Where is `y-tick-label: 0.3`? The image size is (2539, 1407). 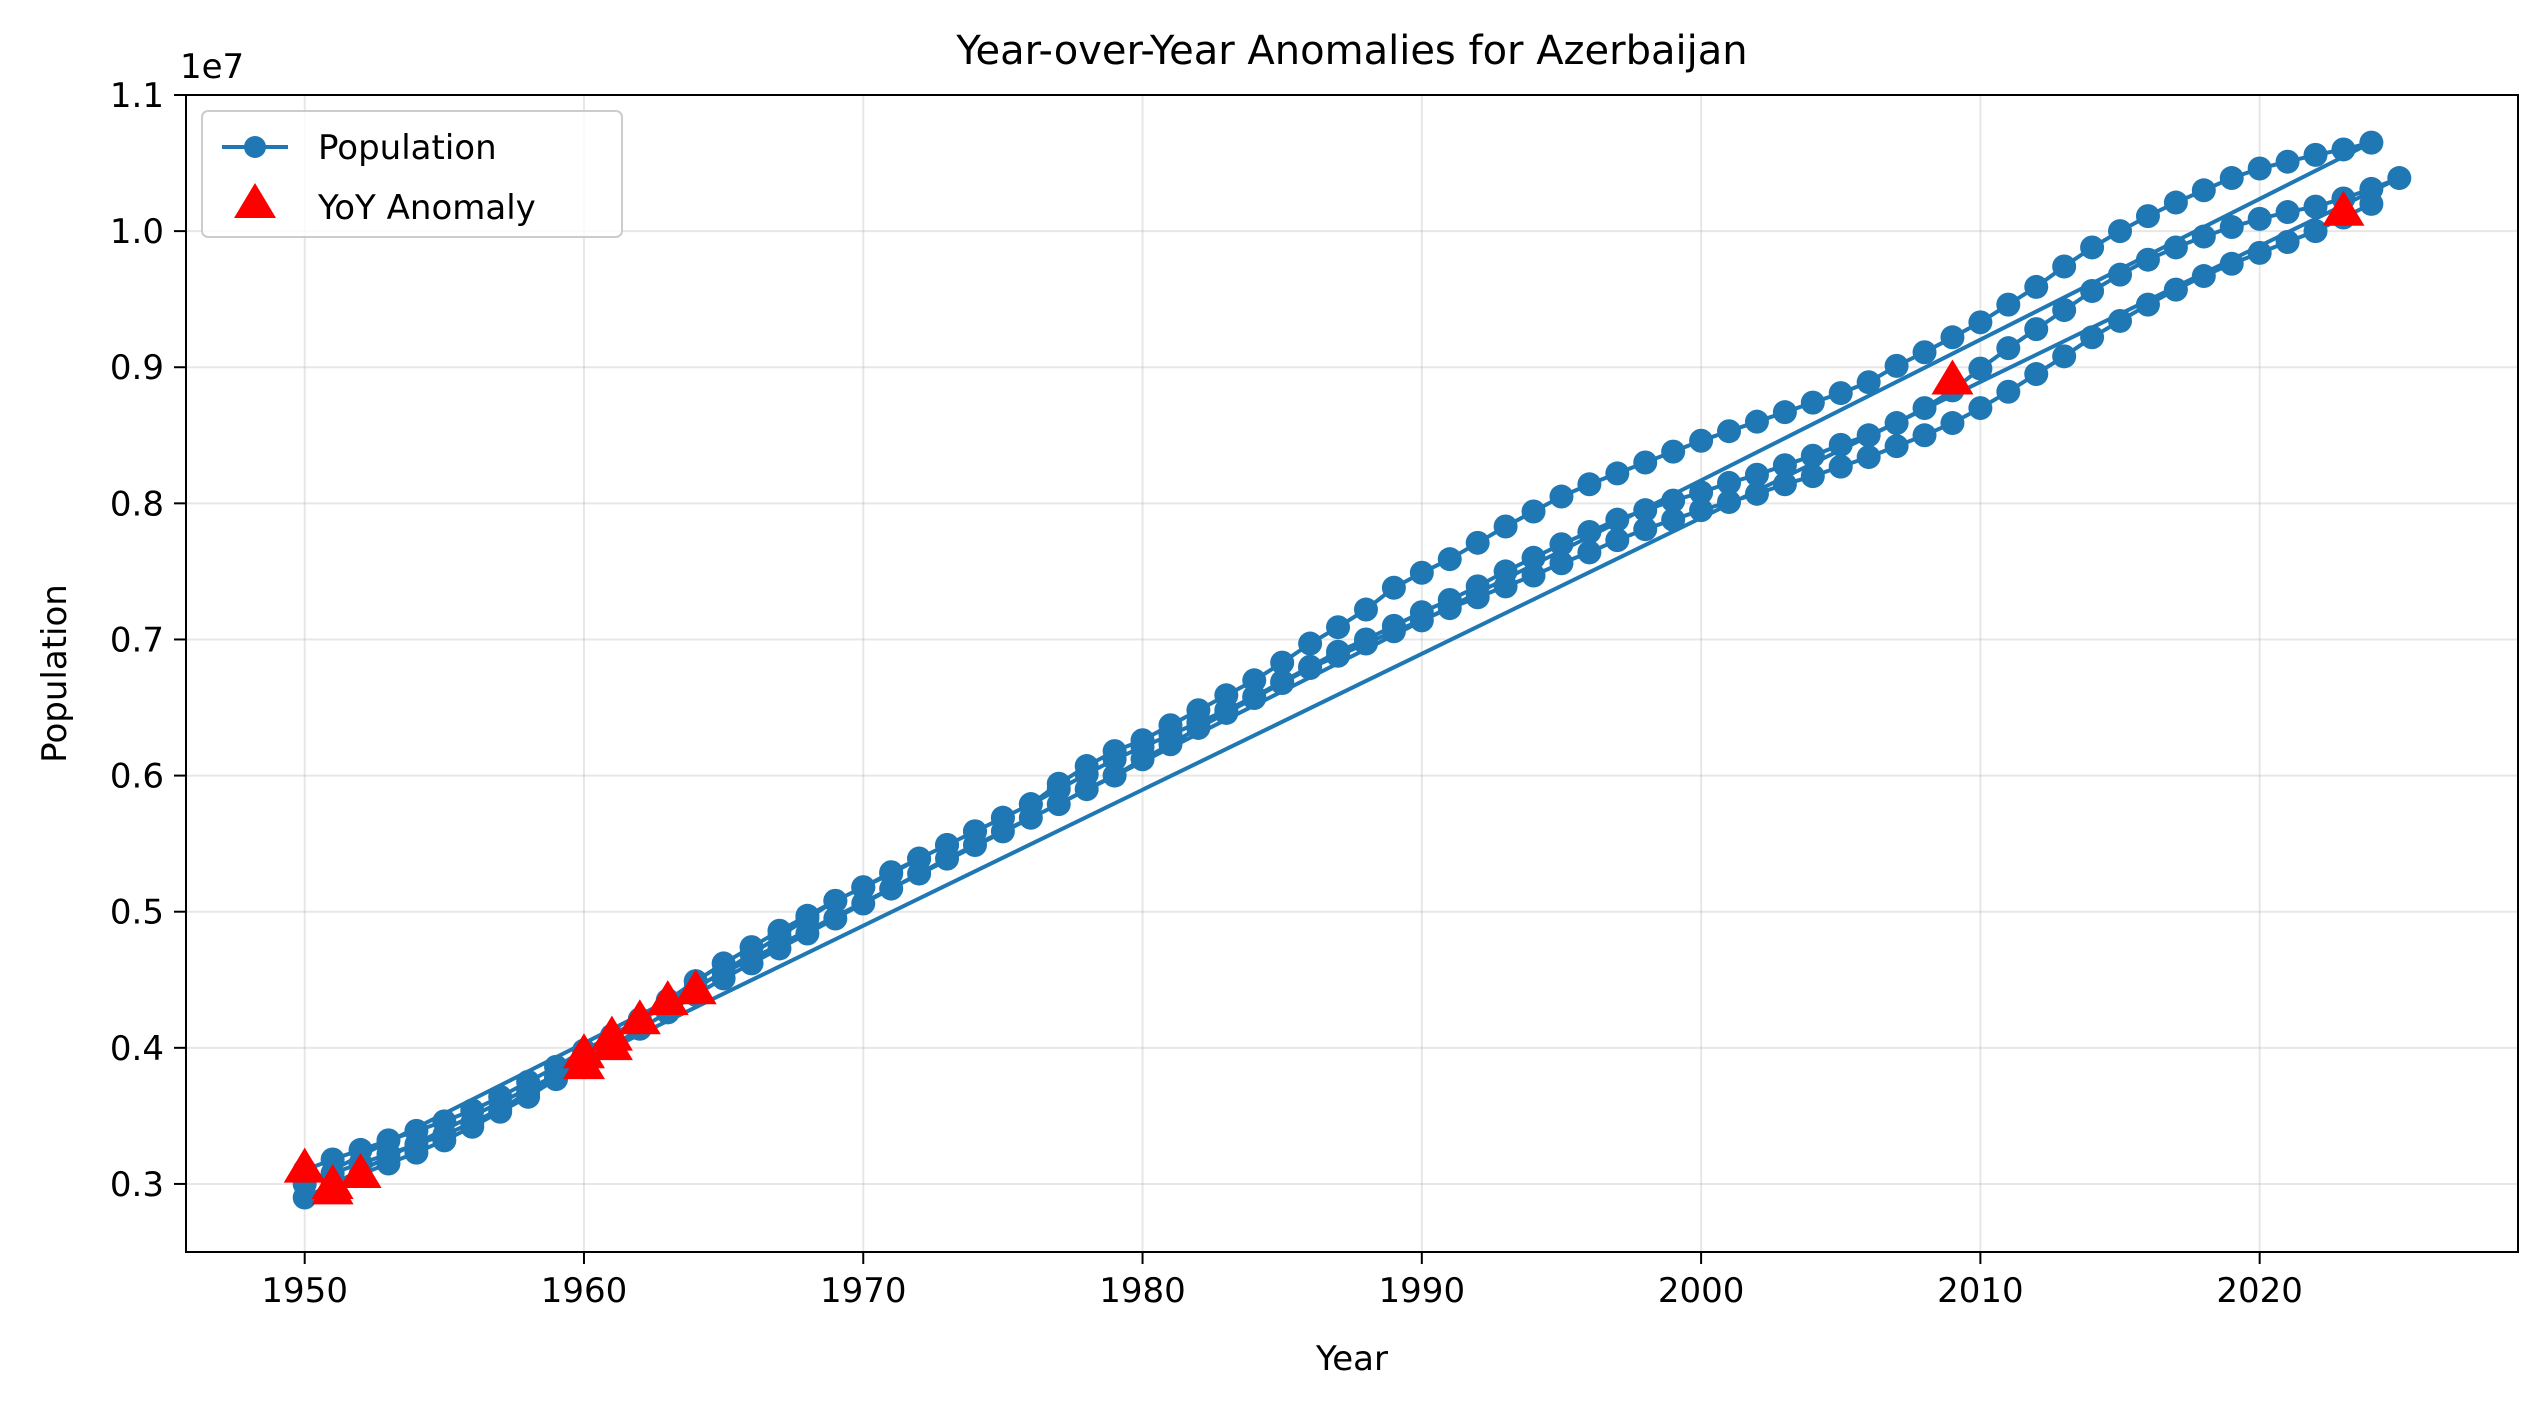 y-tick-label: 0.3 is located at coordinates (137, 1185).